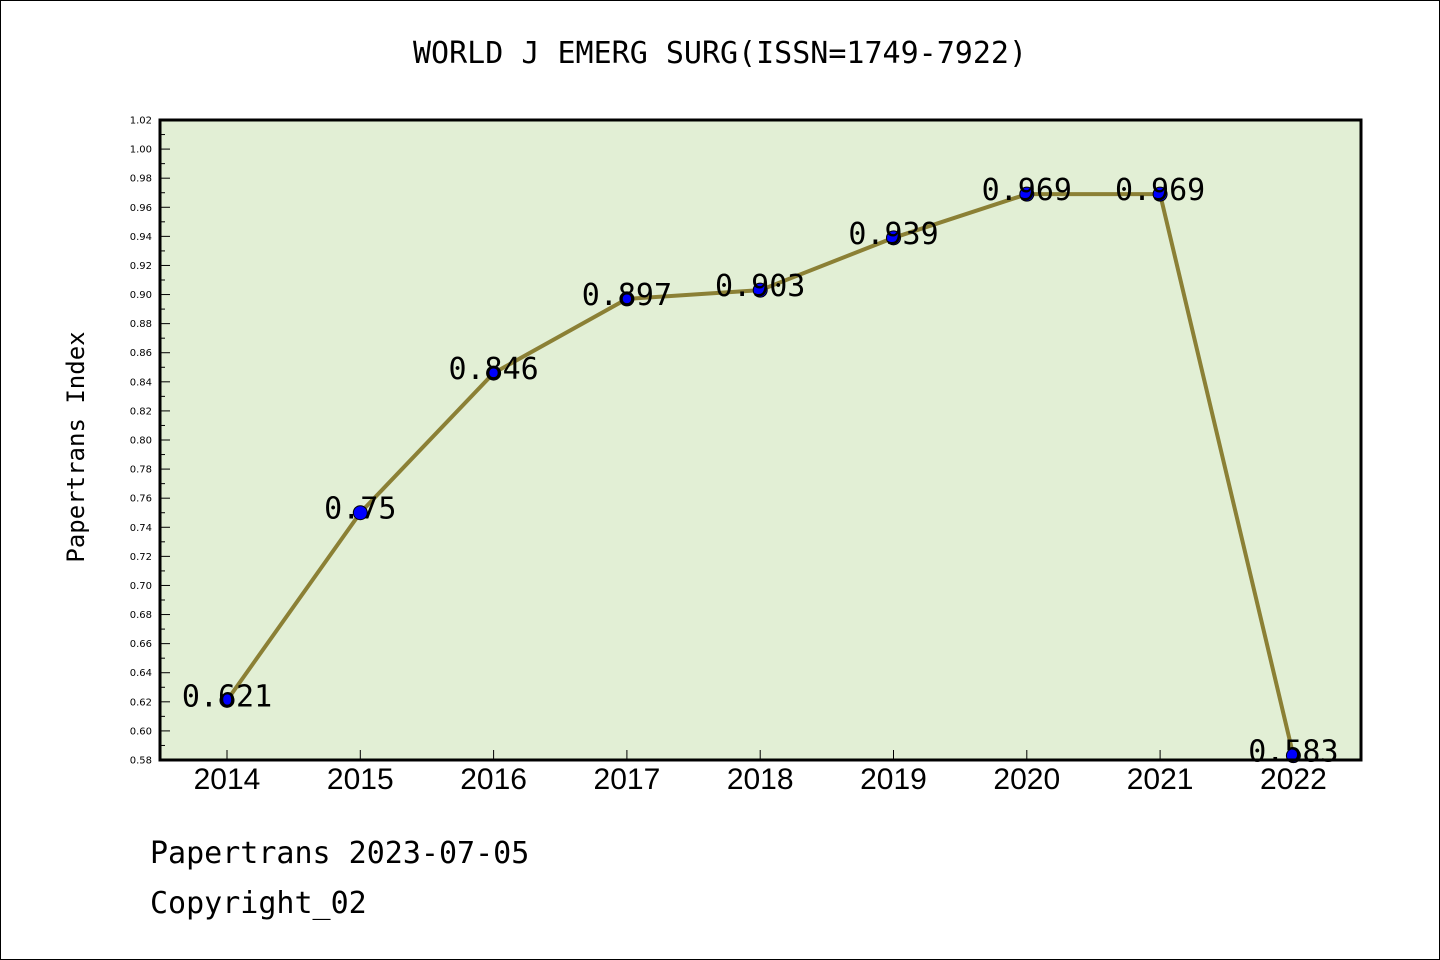 The image size is (1440, 960). I want to click on y-tick-label: 0.90, so click(141, 295).